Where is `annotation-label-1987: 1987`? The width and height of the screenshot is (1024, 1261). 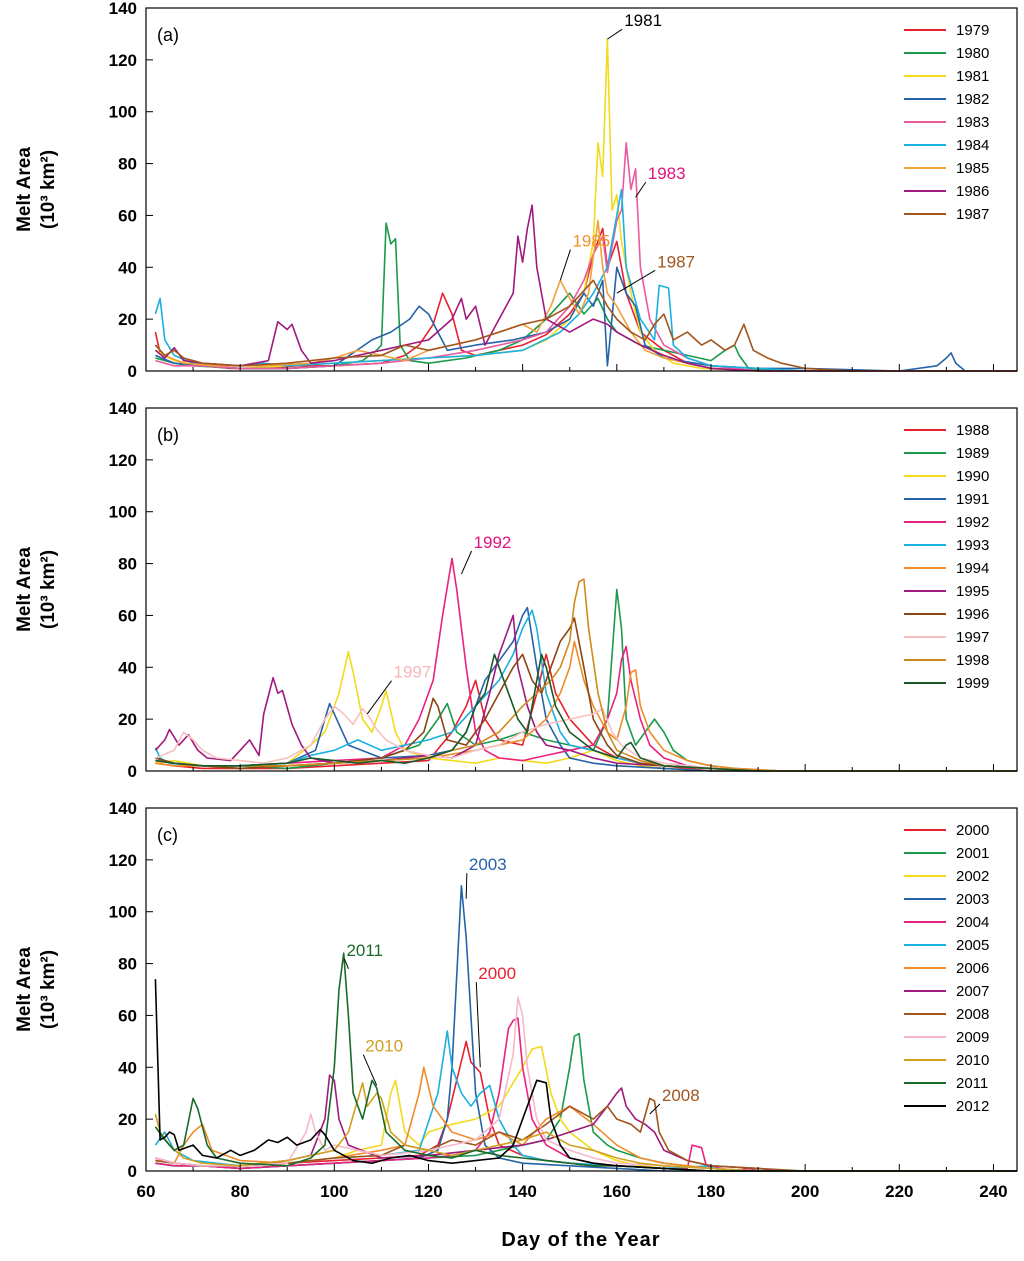 annotation-label-1987: 1987 is located at coordinates (676, 261).